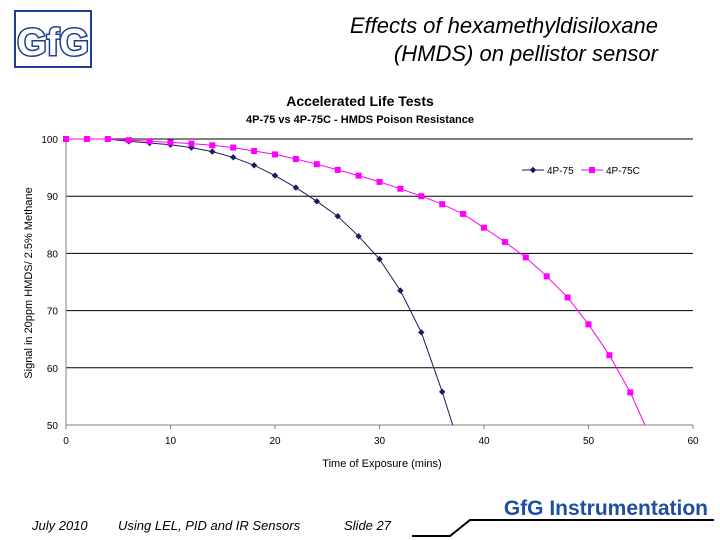 This screenshot has height=540, width=720. I want to click on x-tick-label: 10, so click(171, 441).